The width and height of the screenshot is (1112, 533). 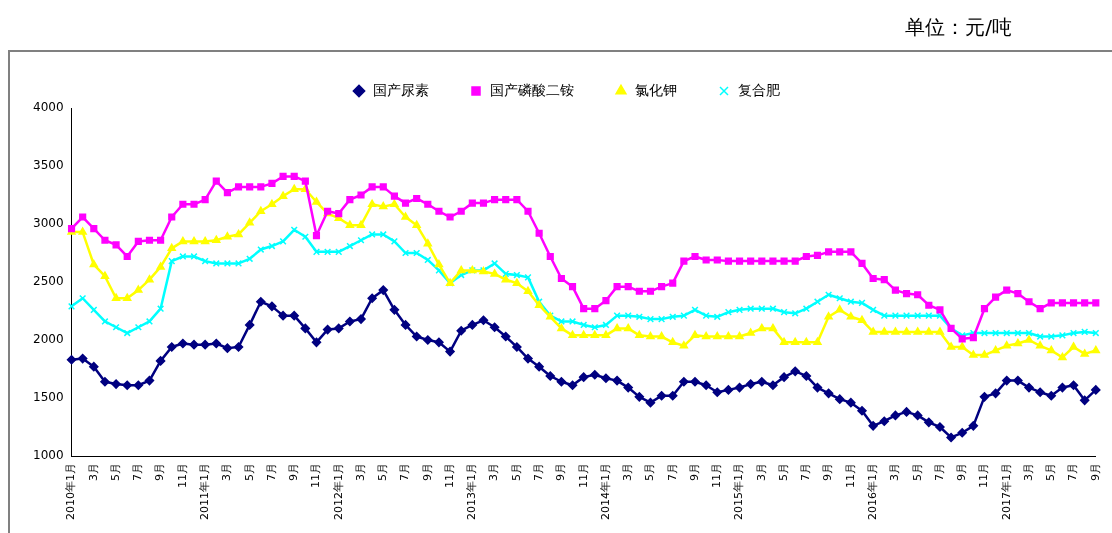 What do you see at coordinates (872, 492) in the screenshot?
I see `x-tick-label: 2016年1月` at bounding box center [872, 492].